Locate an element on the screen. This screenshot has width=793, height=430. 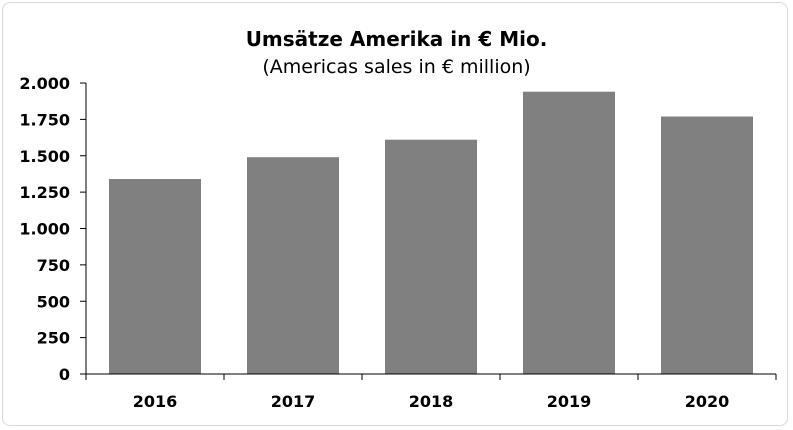
y-tick-label: 1.500 is located at coordinates (44, 156).